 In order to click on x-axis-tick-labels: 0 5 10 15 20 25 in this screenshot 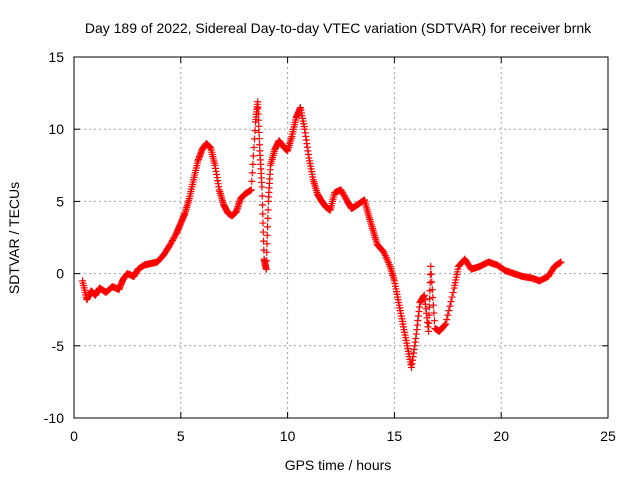, I will do `click(343, 436)`.